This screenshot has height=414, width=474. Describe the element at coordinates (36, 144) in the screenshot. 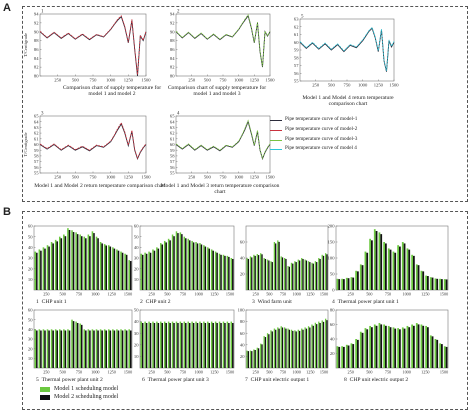

I see `chart-a4-ytick-label: 60` at that location.